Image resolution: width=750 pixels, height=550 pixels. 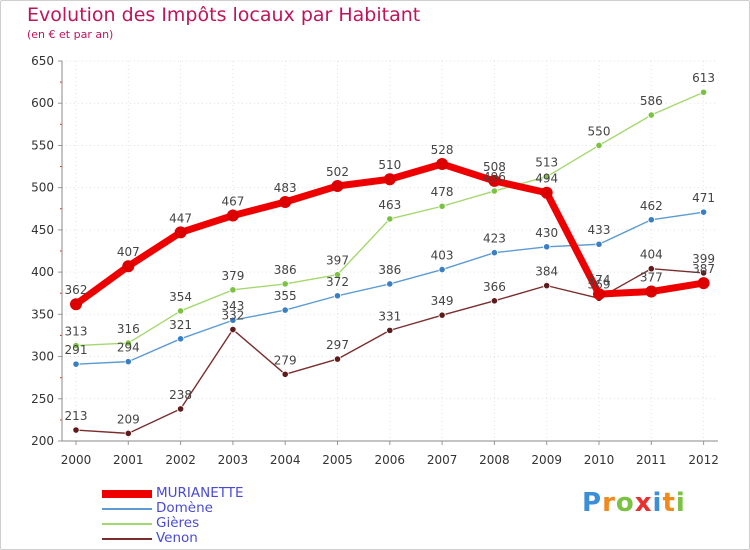 What do you see at coordinates (285, 296) in the screenshot?
I see `data-label: 355` at bounding box center [285, 296].